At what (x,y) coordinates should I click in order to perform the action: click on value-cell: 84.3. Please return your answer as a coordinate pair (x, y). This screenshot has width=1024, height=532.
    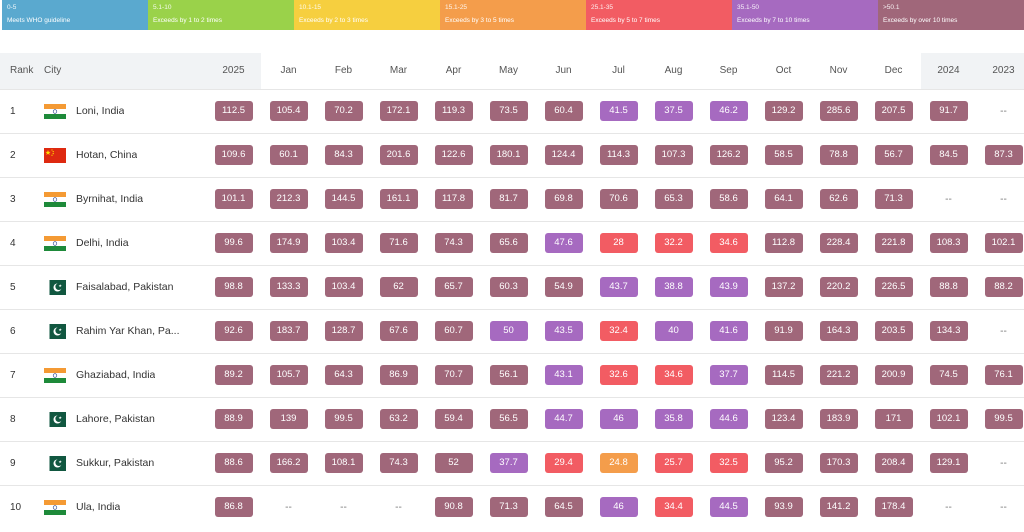
    Looking at the image, I should click on (343, 155).